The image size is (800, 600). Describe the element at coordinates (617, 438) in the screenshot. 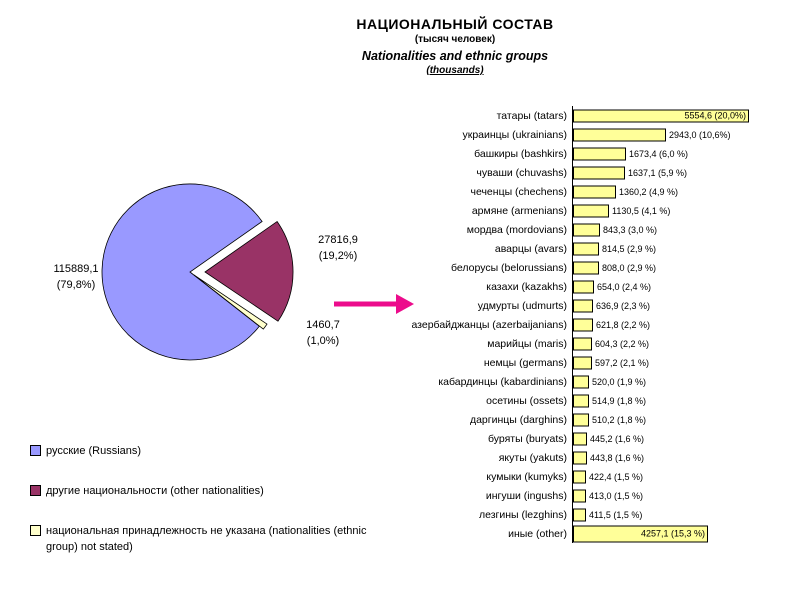

I see `bar-value-label: 445,2 (1,6 %)` at that location.